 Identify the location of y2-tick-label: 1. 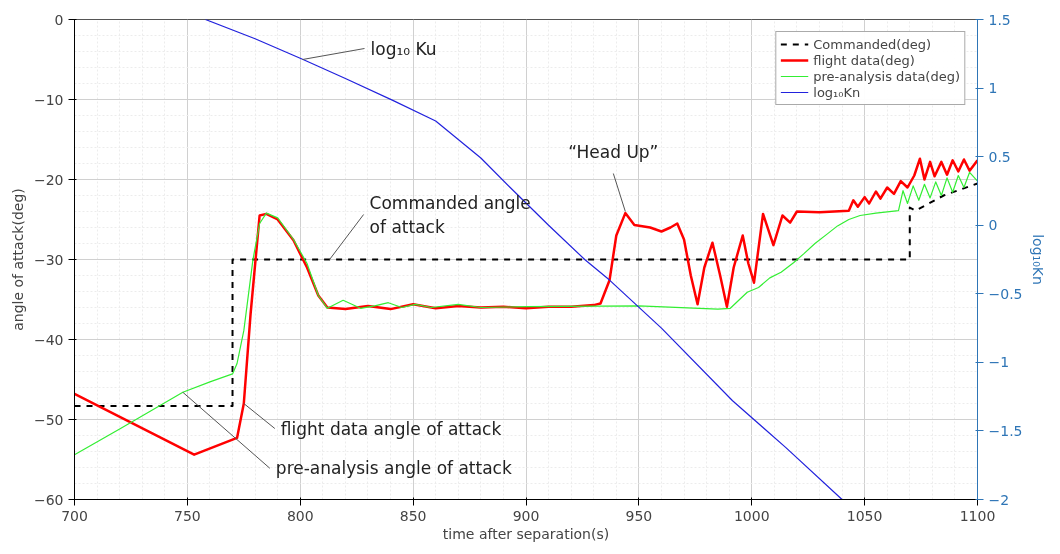
(993, 88).